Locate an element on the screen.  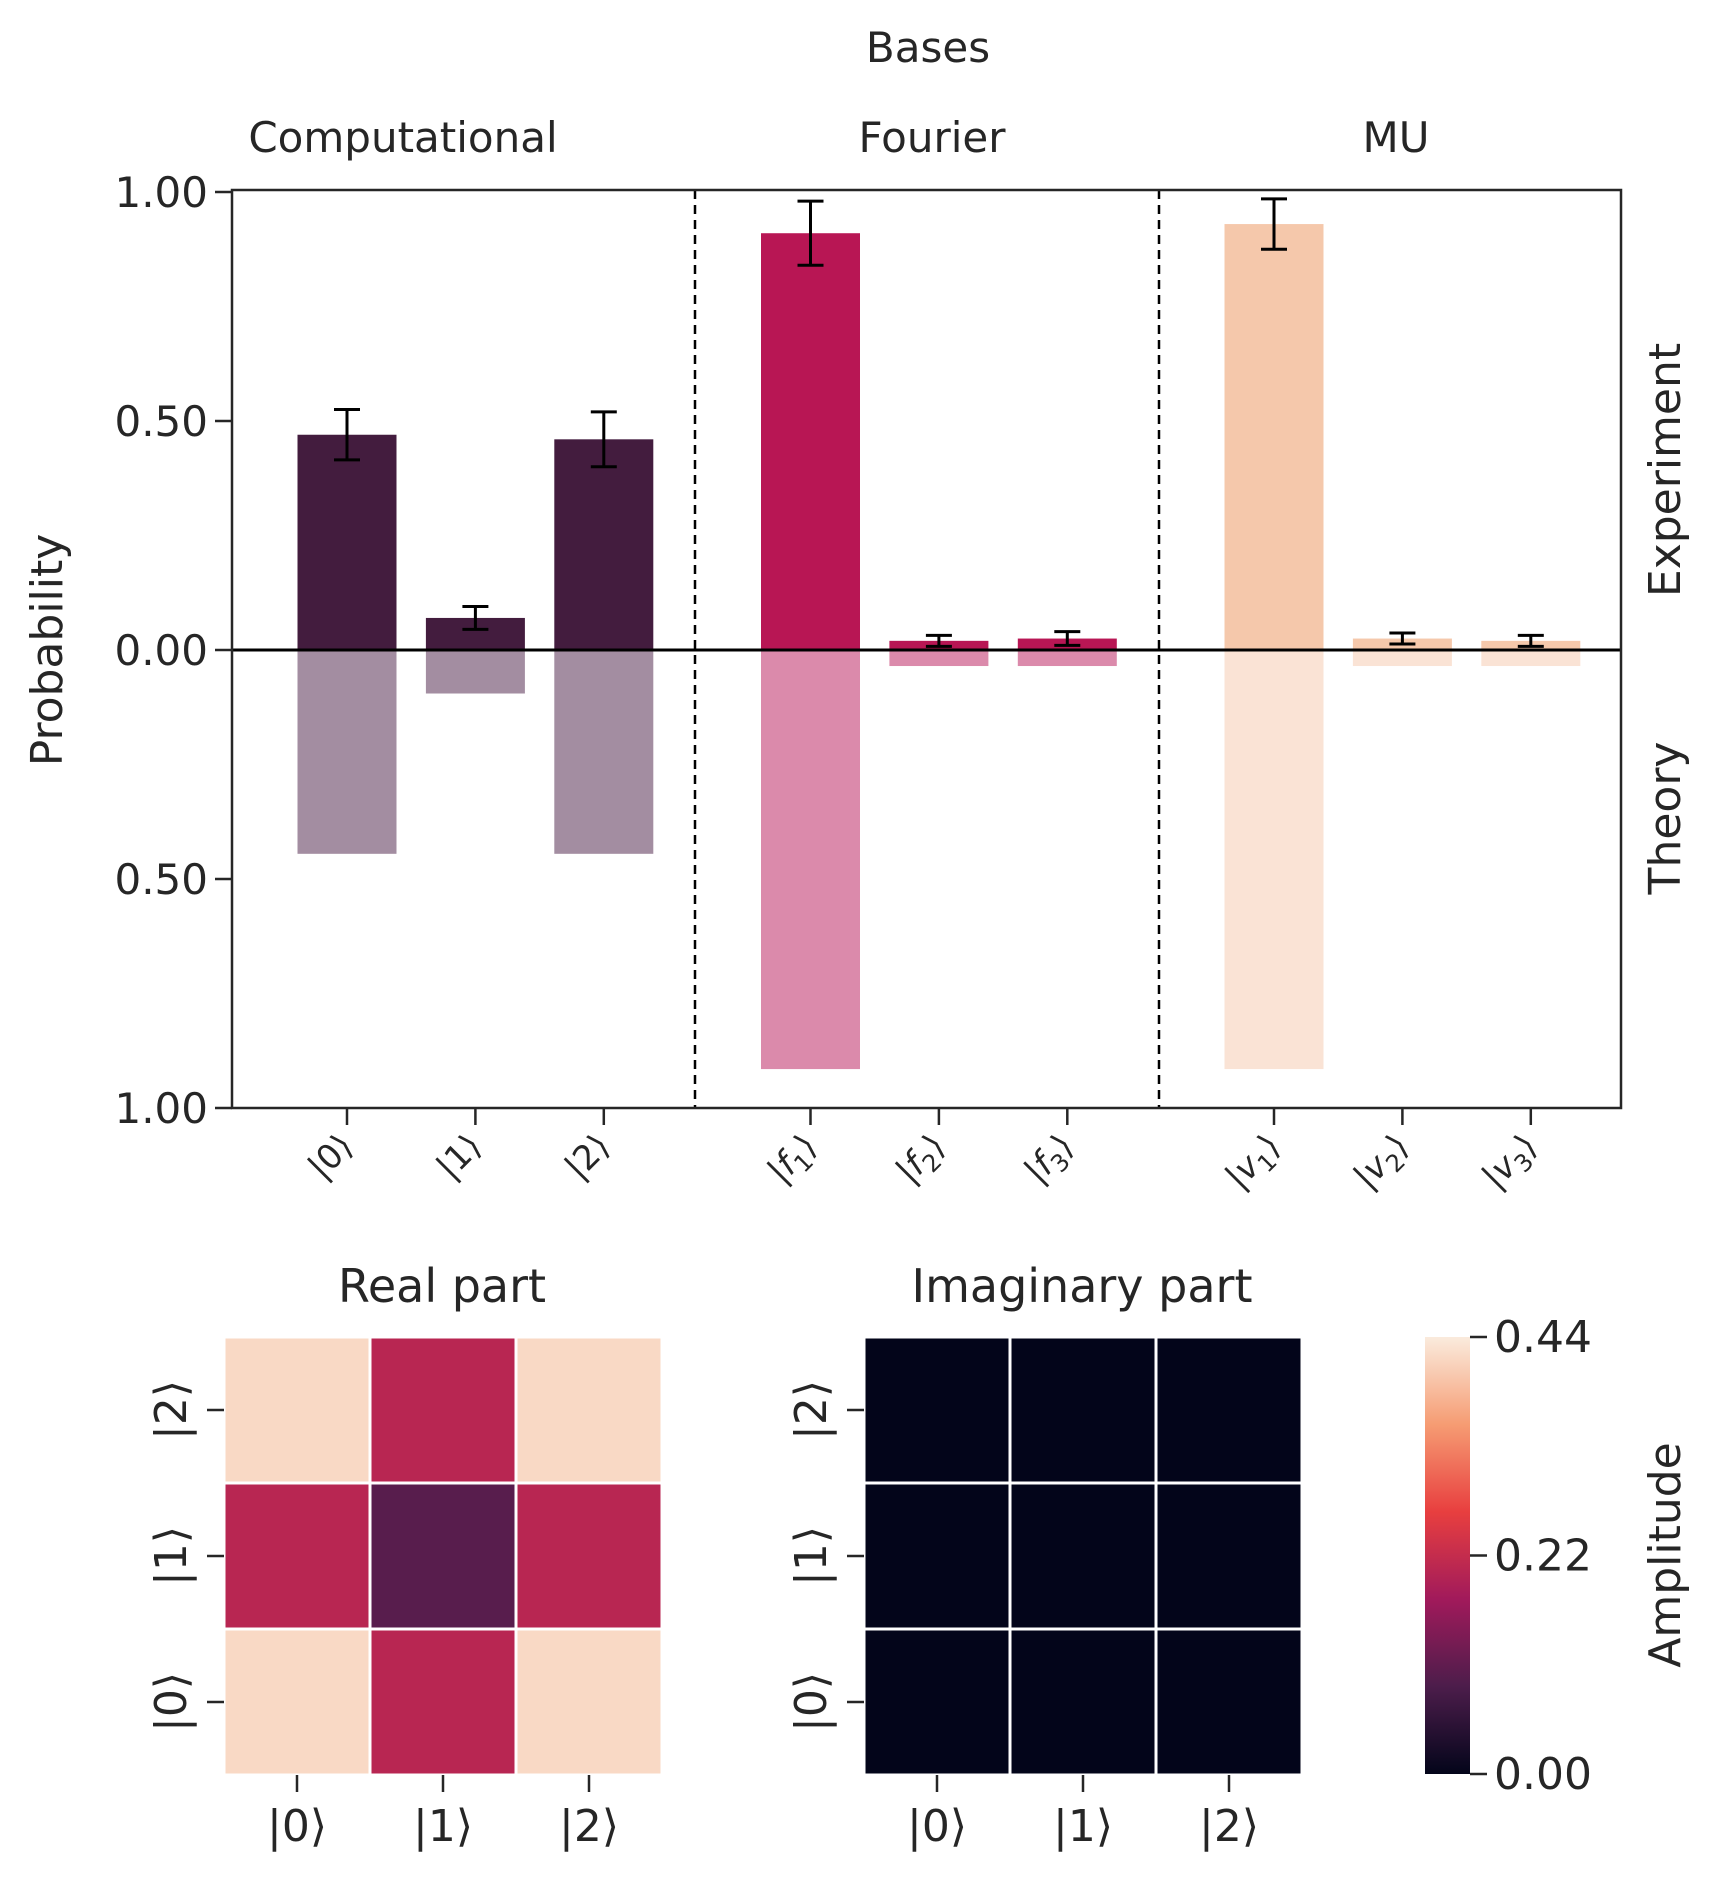
y-axis-label: Probability is located at coordinates (47, 650).